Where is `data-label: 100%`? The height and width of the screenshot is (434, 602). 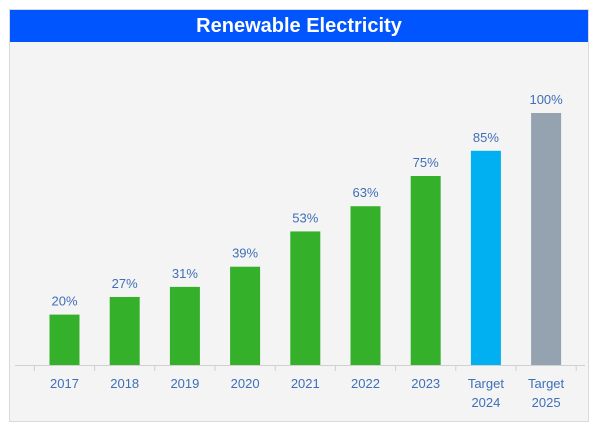 data-label: 100% is located at coordinates (546, 99).